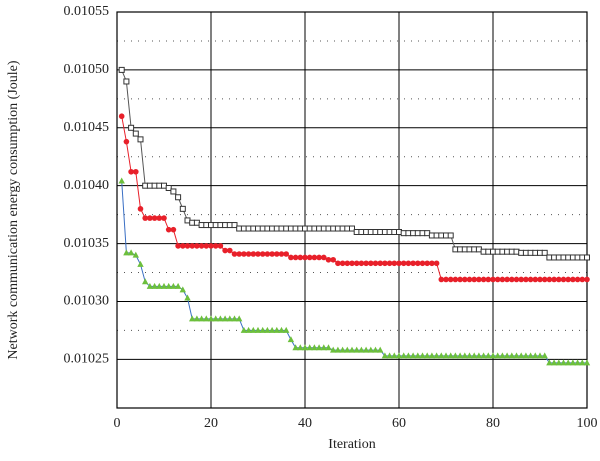 The height and width of the screenshot is (461, 600). What do you see at coordinates (87, 11) in the screenshot?
I see `y-tick-label: 0.01055` at bounding box center [87, 11].